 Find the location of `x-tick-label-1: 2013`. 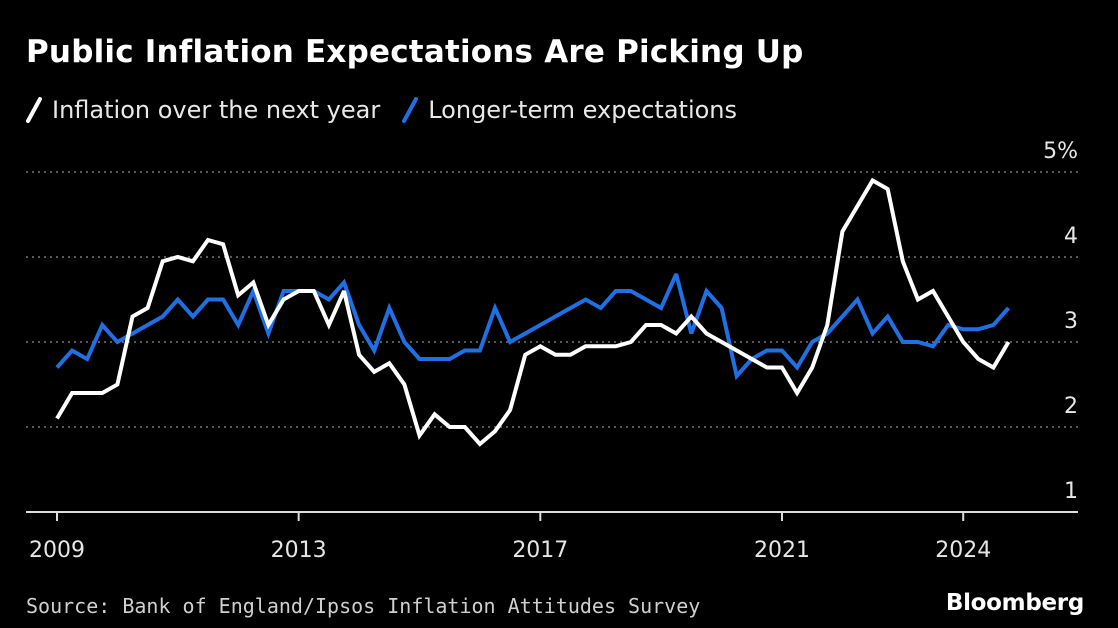

x-tick-label-1: 2013 is located at coordinates (299, 550).